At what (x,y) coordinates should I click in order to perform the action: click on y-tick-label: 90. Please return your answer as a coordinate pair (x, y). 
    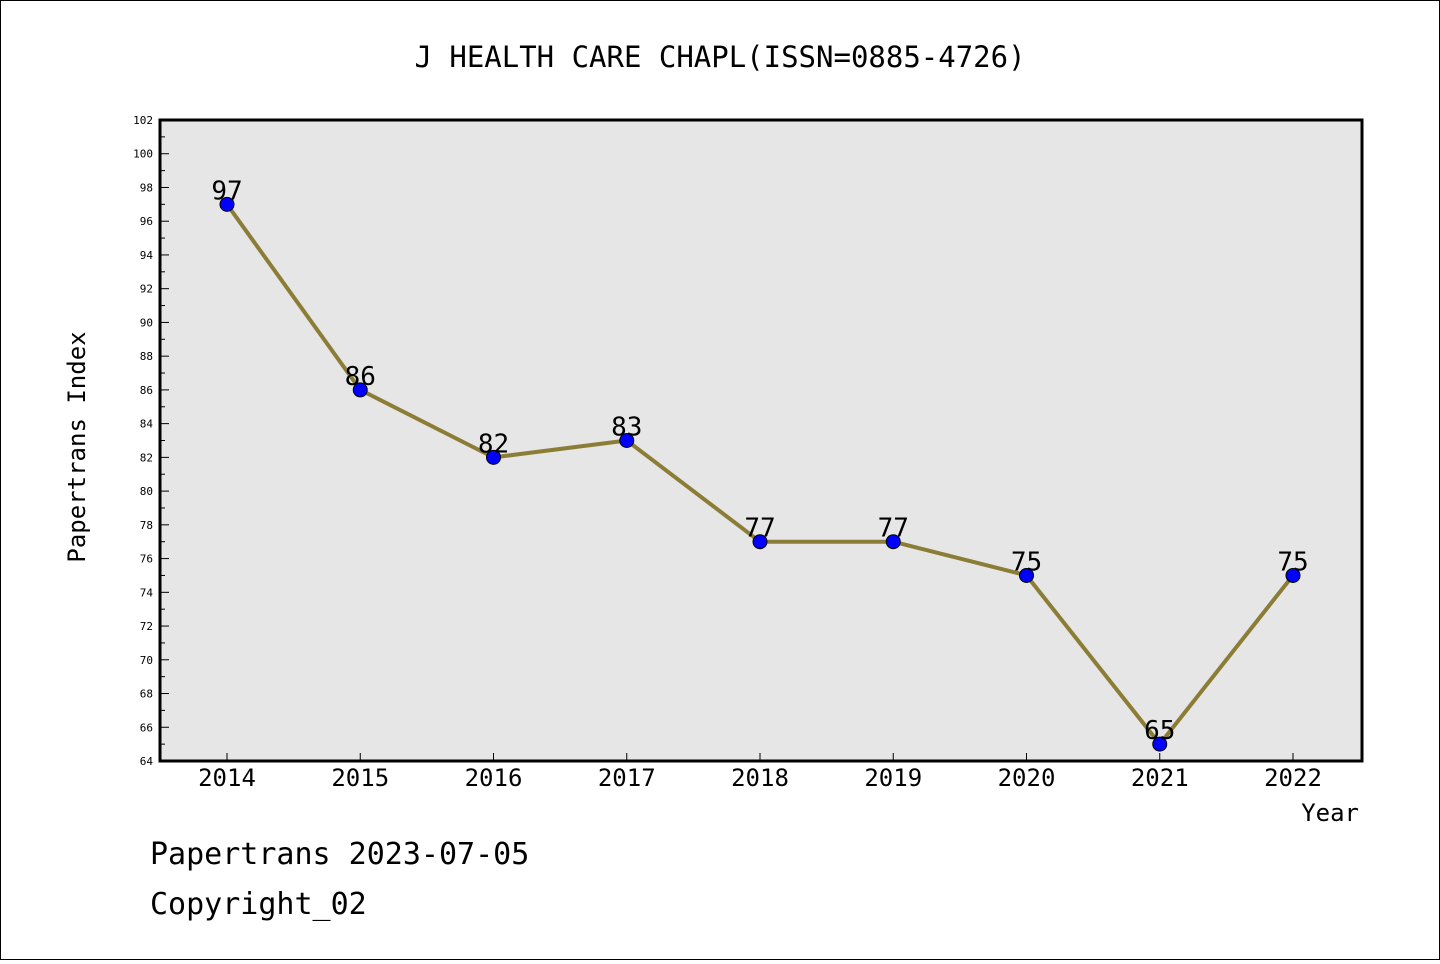
    Looking at the image, I should click on (146, 322).